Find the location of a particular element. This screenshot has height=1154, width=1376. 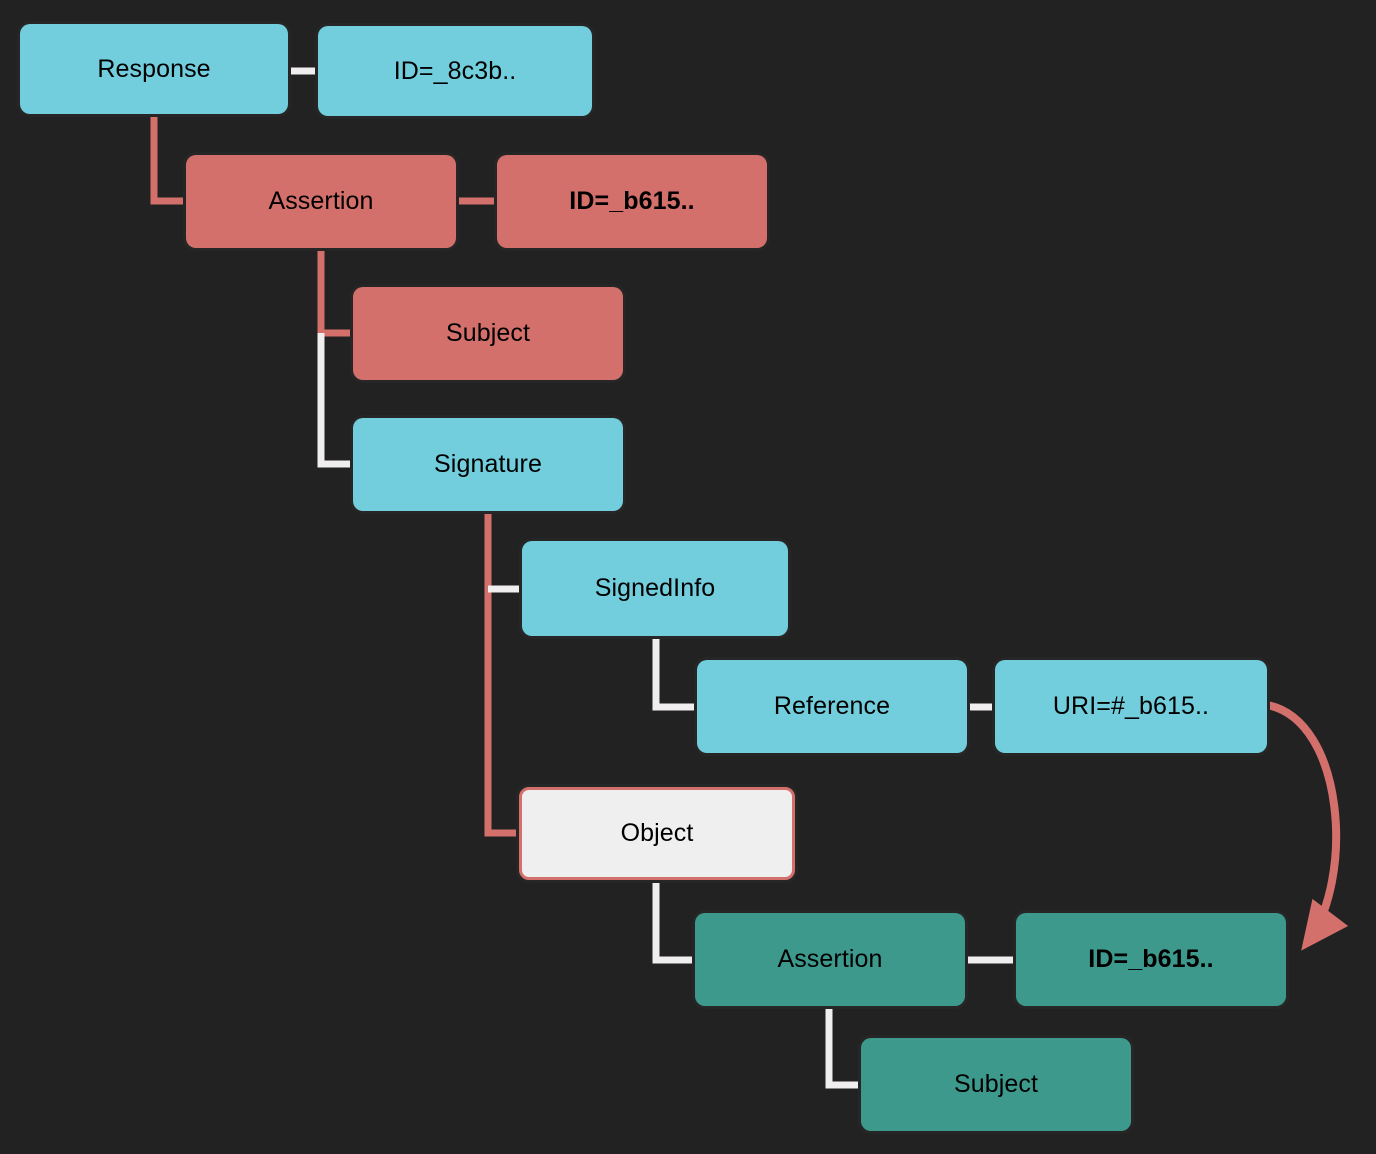

node-label: ID=_8c3b.. is located at coordinates (455, 70).